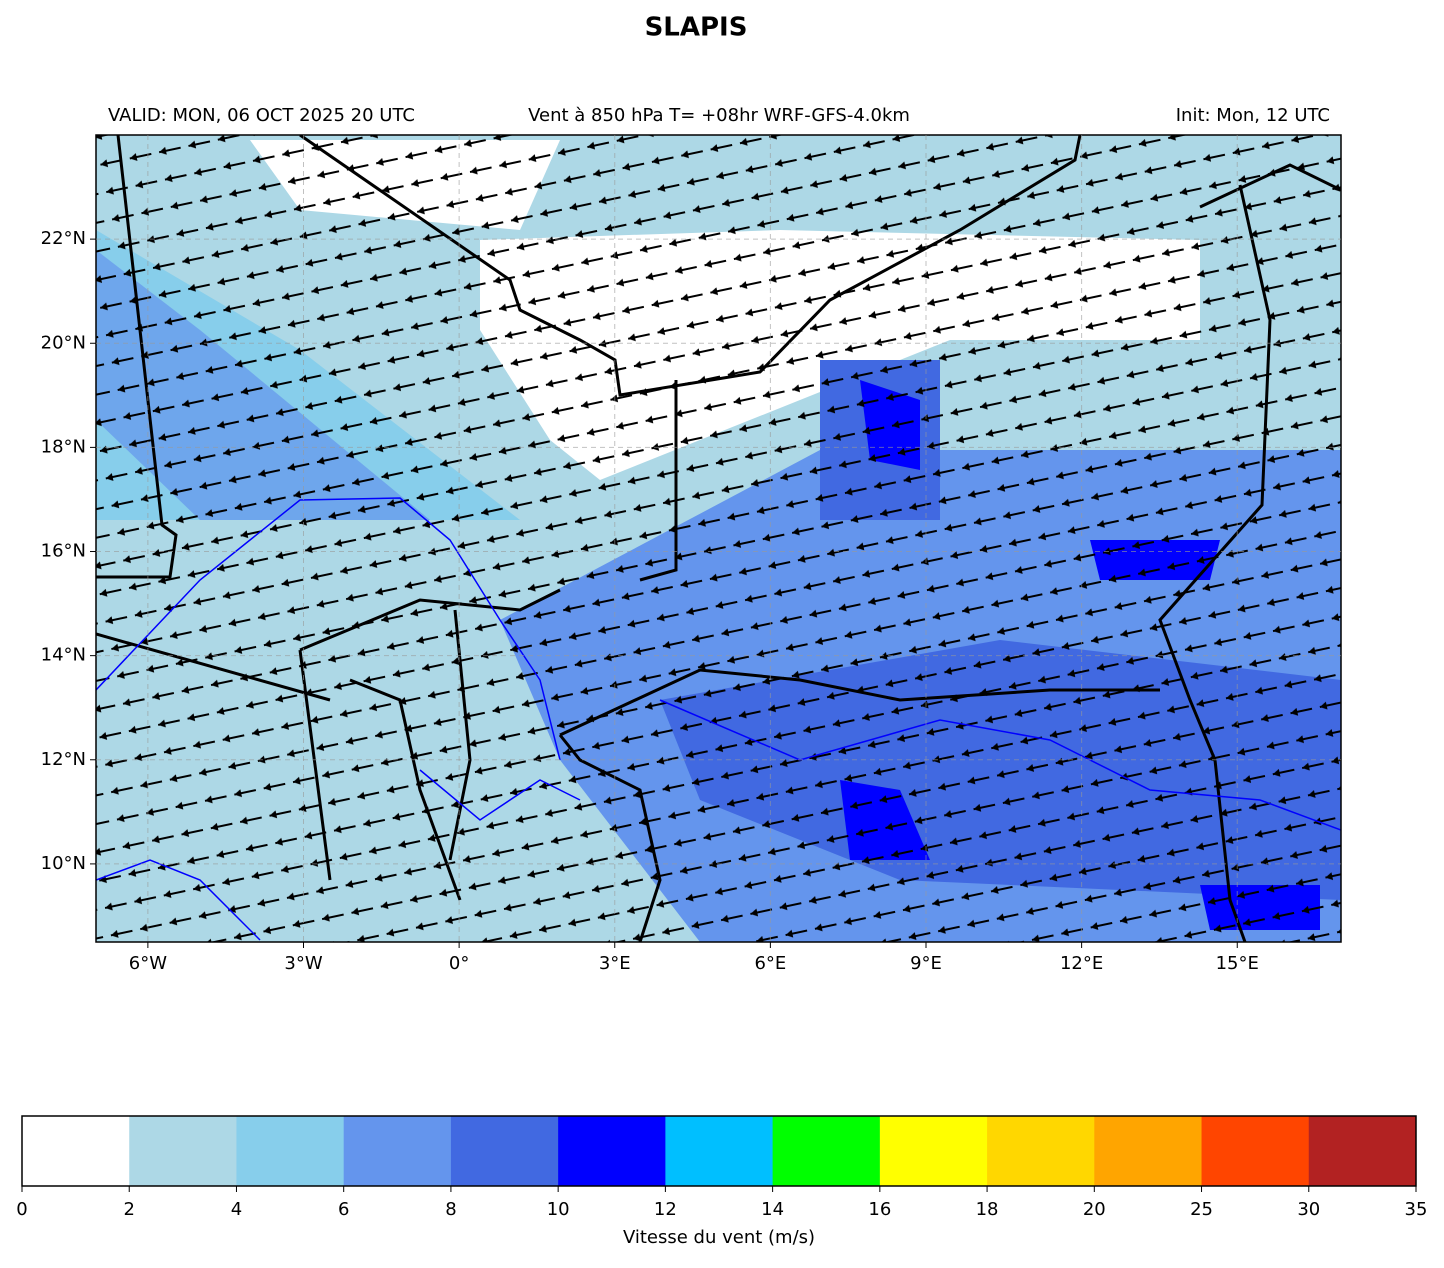 The height and width of the screenshot is (1268, 1444). What do you see at coordinates (459, 963) in the screenshot?
I see `x-tick-label: 0°` at bounding box center [459, 963].